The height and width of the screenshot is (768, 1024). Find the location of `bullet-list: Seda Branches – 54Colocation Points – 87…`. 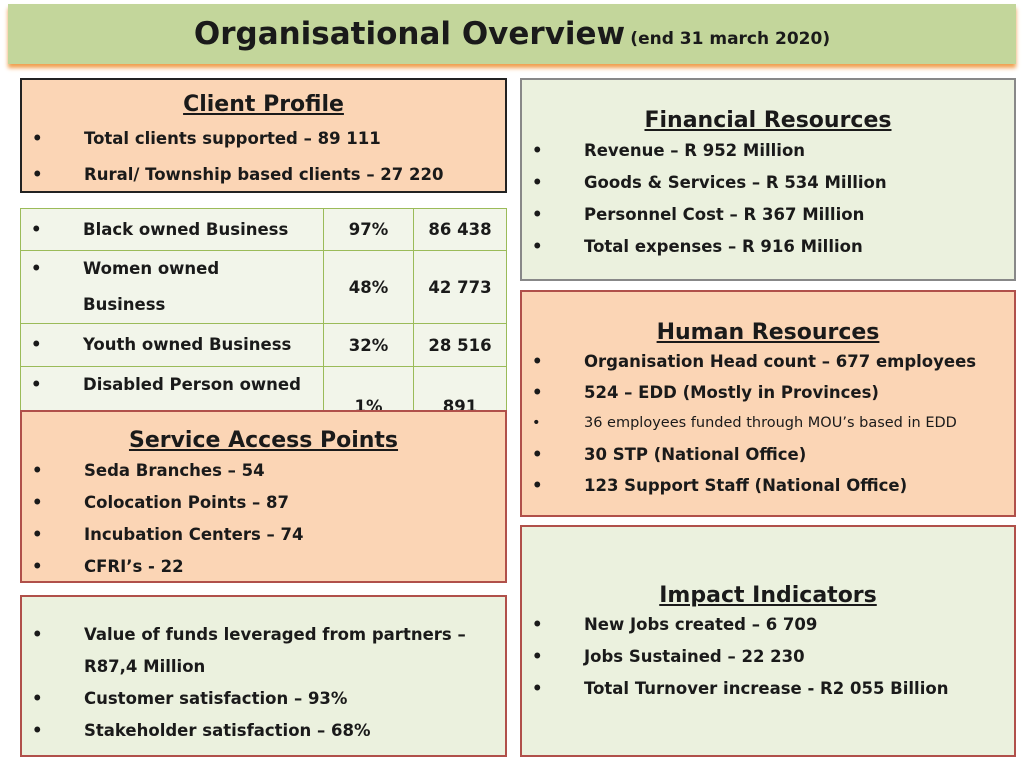

bullet-list: Seda Branches – 54Colocation Points – 87… is located at coordinates (263, 519).